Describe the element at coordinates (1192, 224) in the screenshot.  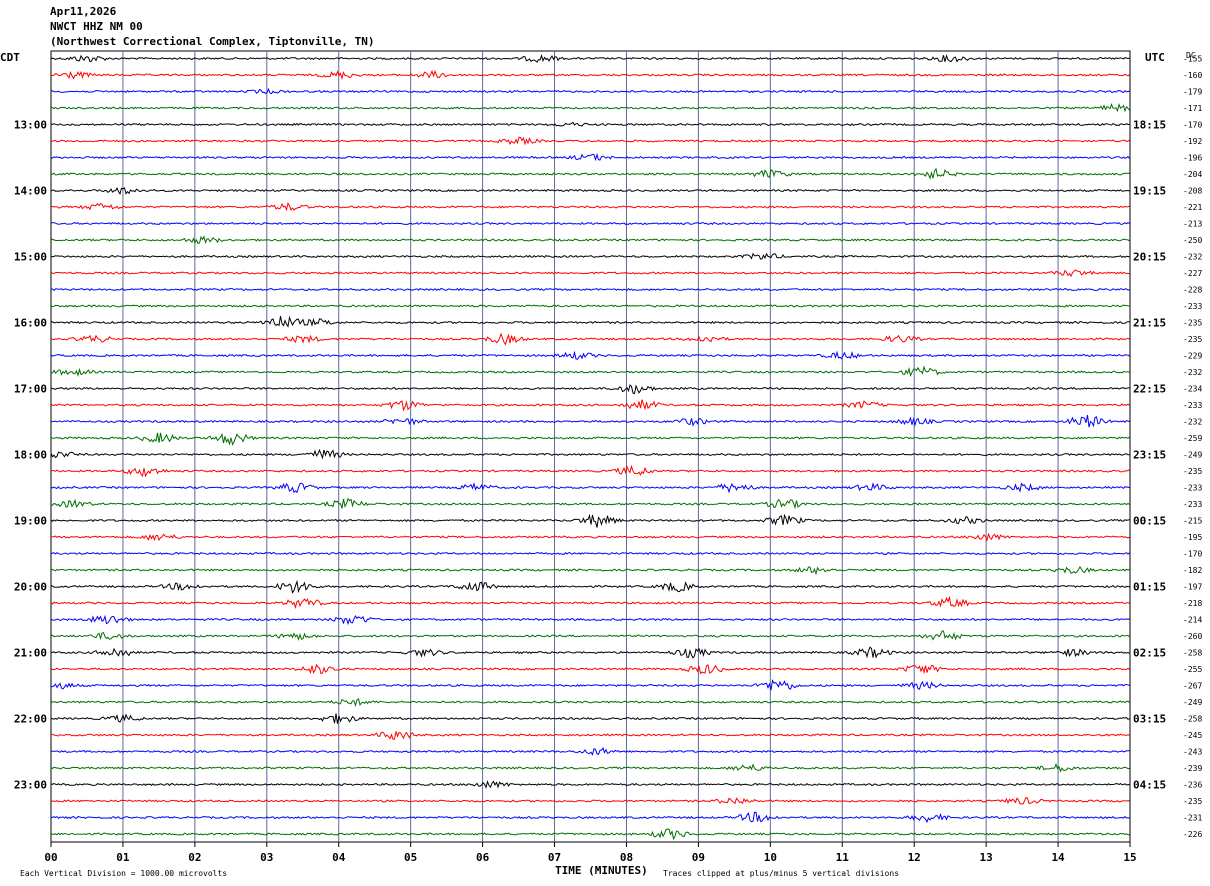
I see `dc-offset-label: -213` at that location.